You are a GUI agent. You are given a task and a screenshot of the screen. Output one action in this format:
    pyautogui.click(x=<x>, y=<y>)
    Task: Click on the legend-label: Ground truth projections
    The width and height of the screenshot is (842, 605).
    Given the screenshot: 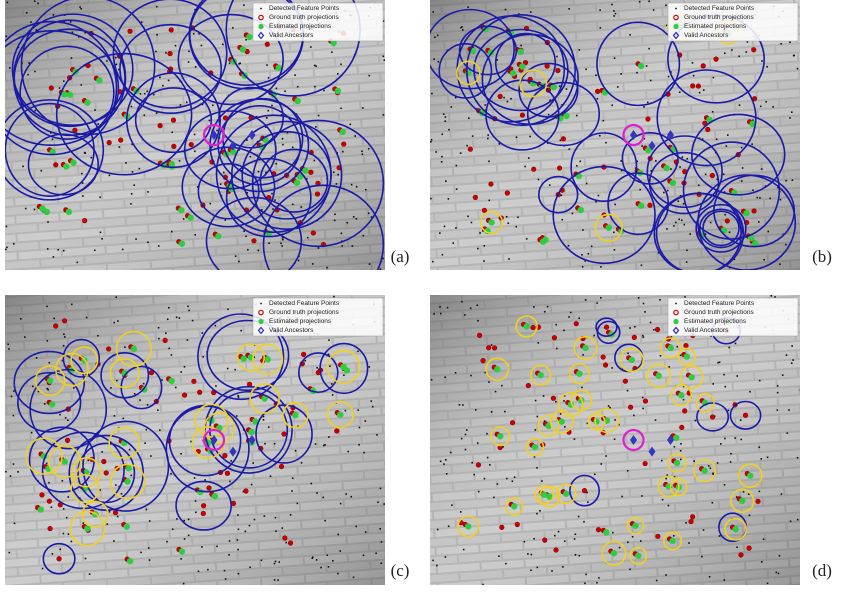 What is the action you would take?
    pyautogui.click(x=719, y=312)
    